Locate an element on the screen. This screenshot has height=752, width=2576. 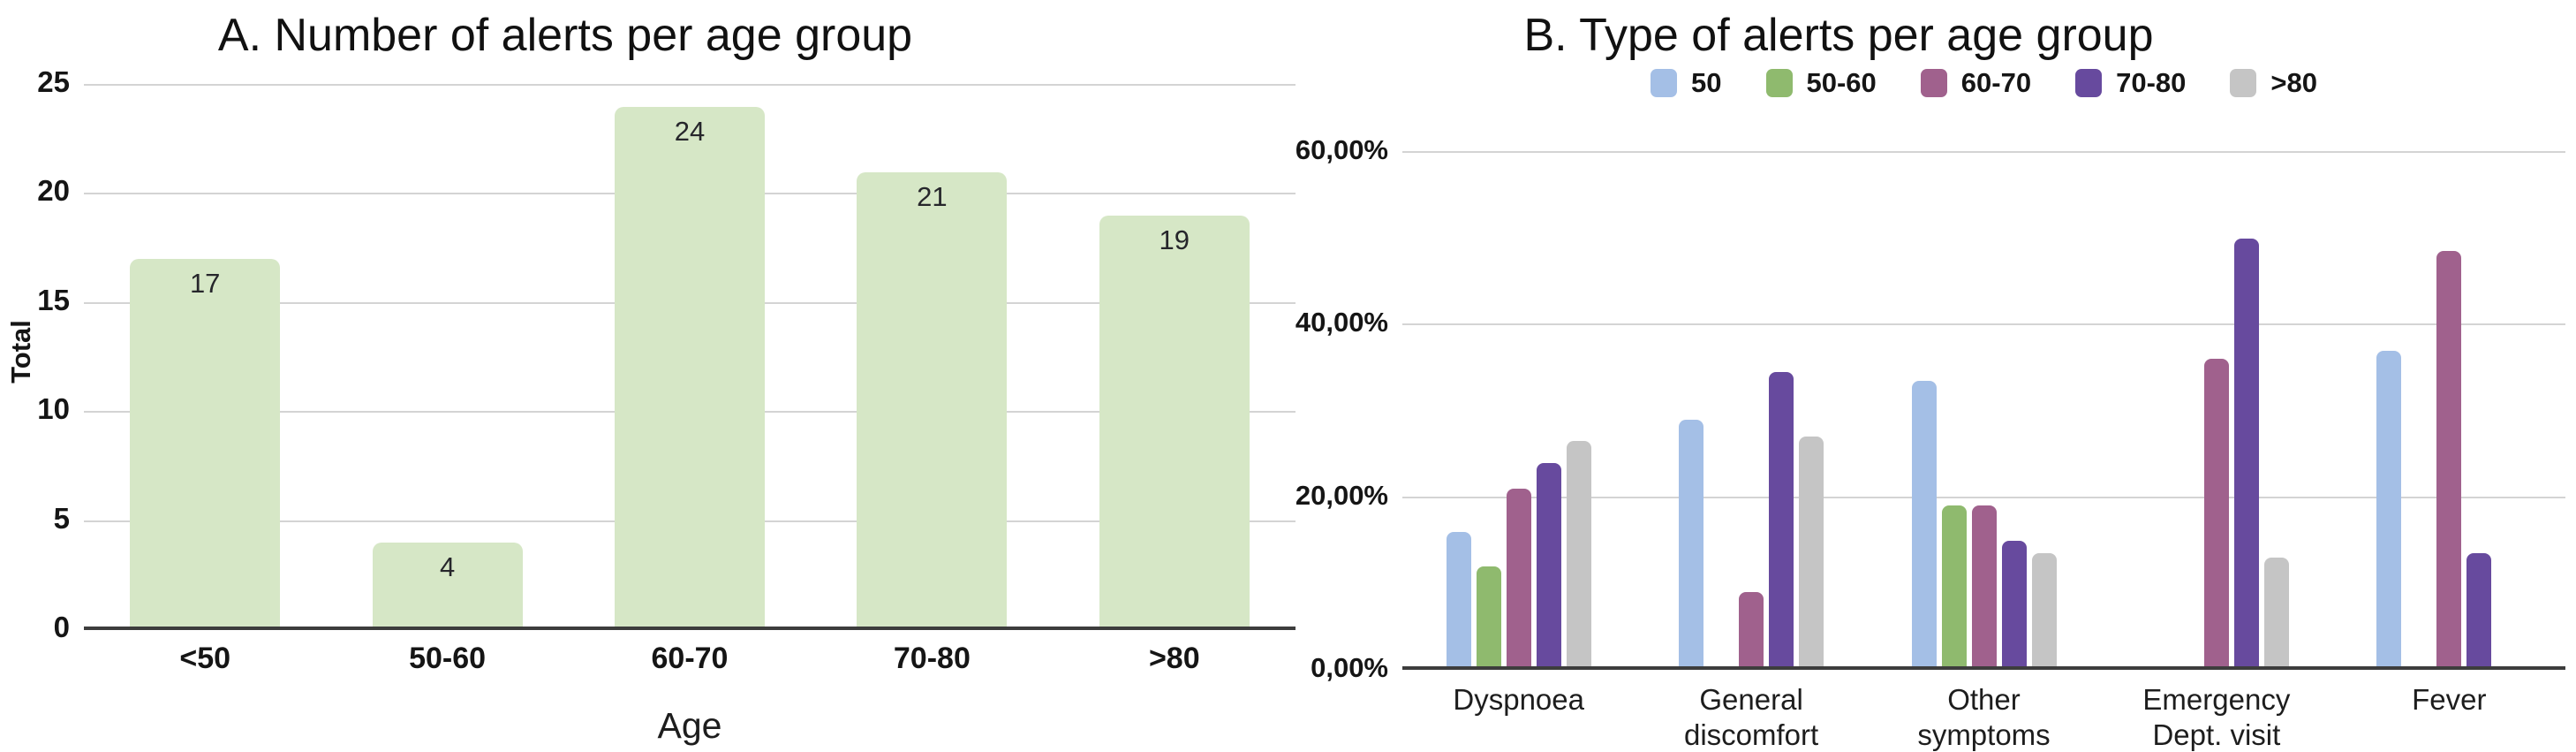
bar-60-70: 24 is located at coordinates (690, 368).